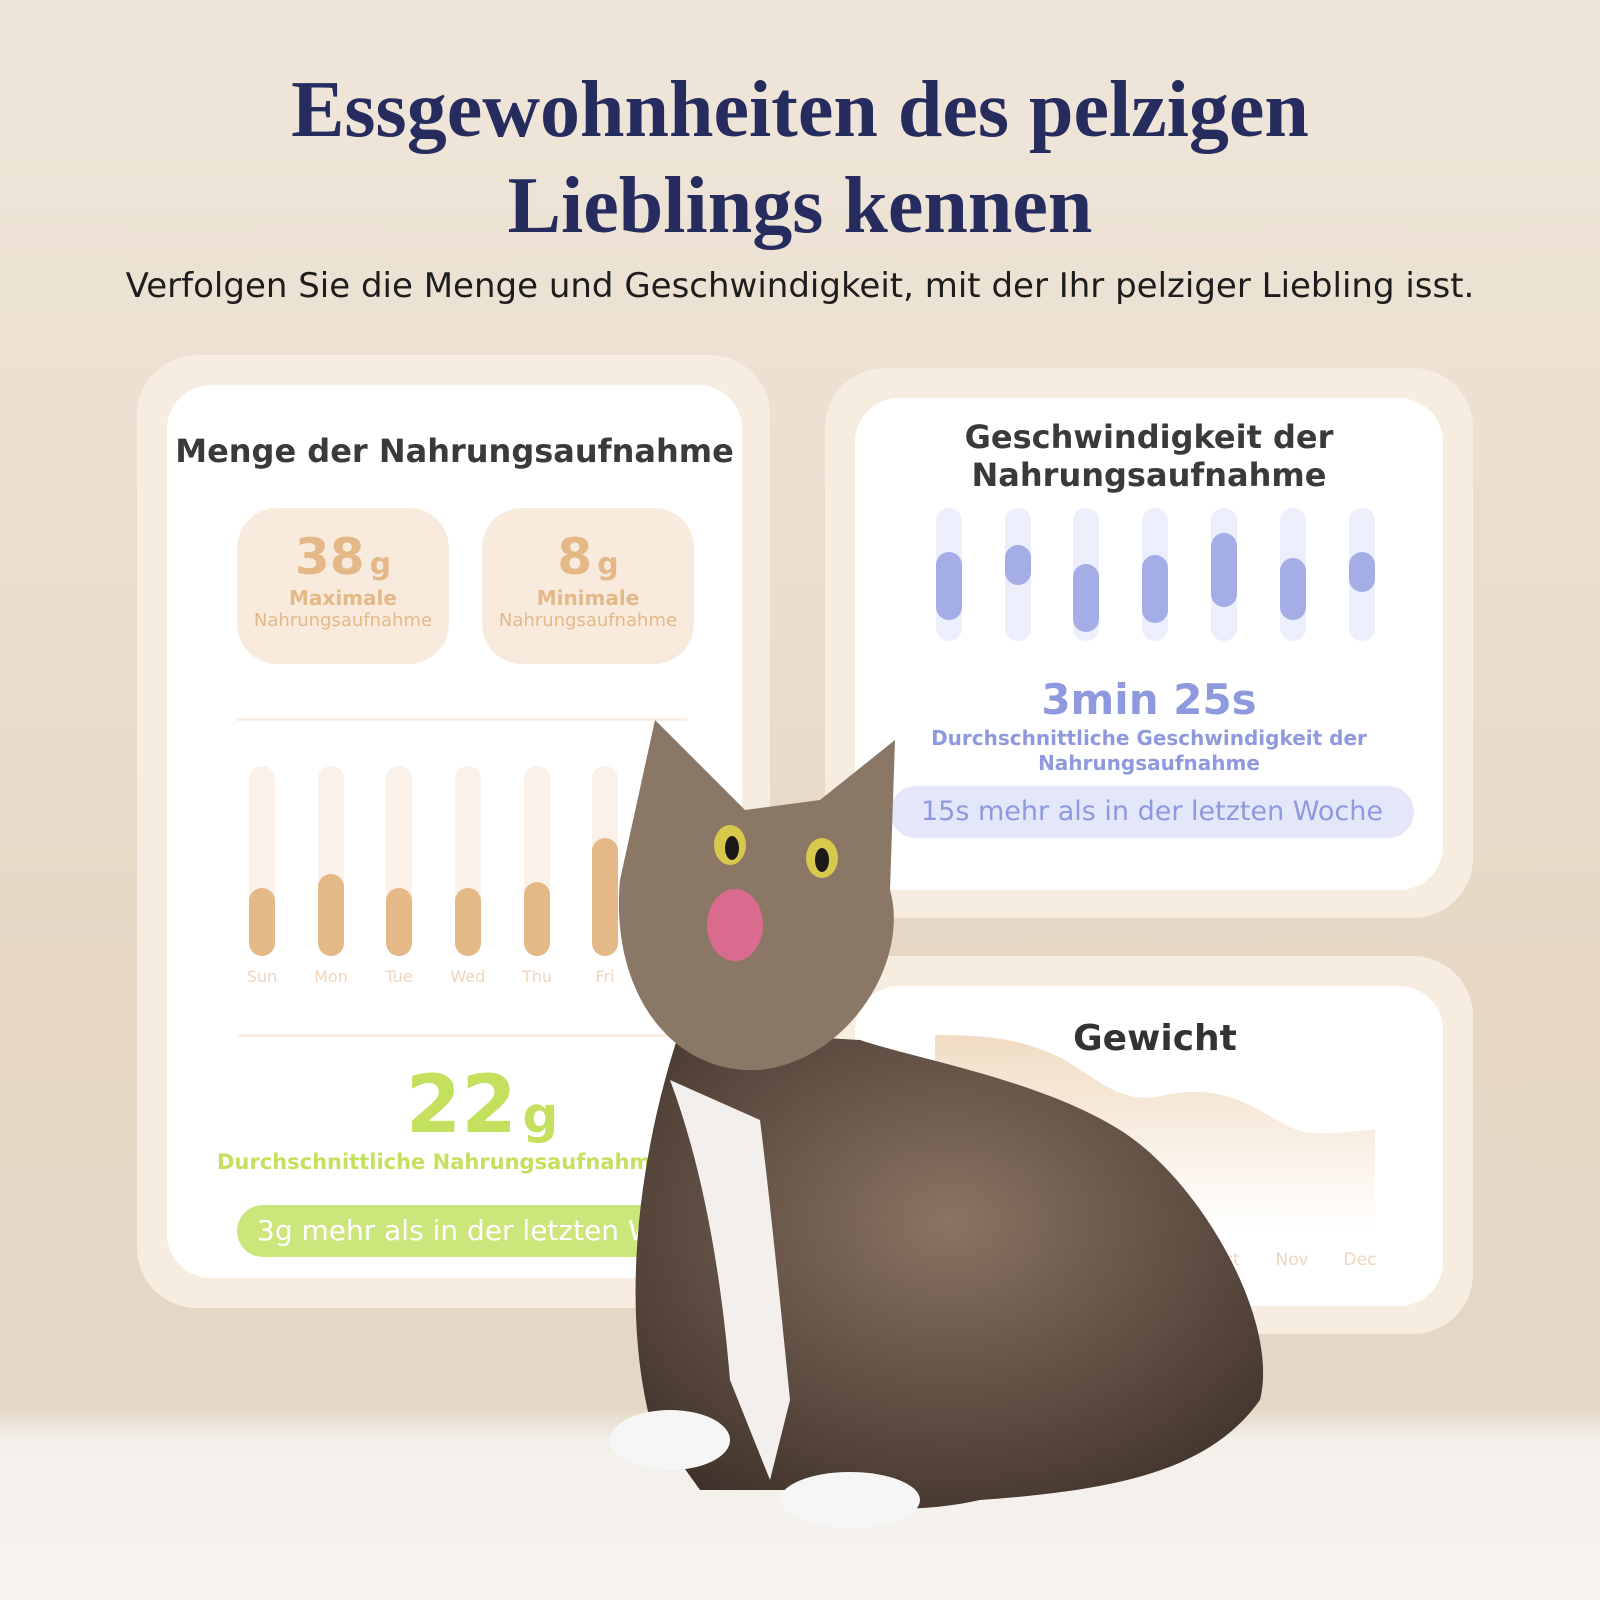 The height and width of the screenshot is (1600, 1600). Describe the element at coordinates (1155, 1038) in the screenshot. I see `card-title: Gewicht` at that location.